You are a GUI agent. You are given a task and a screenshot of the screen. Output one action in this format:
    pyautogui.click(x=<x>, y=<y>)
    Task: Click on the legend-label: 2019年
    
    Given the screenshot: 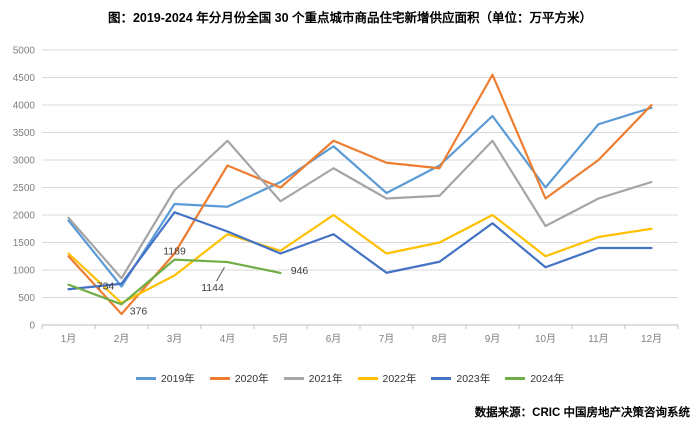 What is the action you would take?
    pyautogui.click(x=177, y=379)
    